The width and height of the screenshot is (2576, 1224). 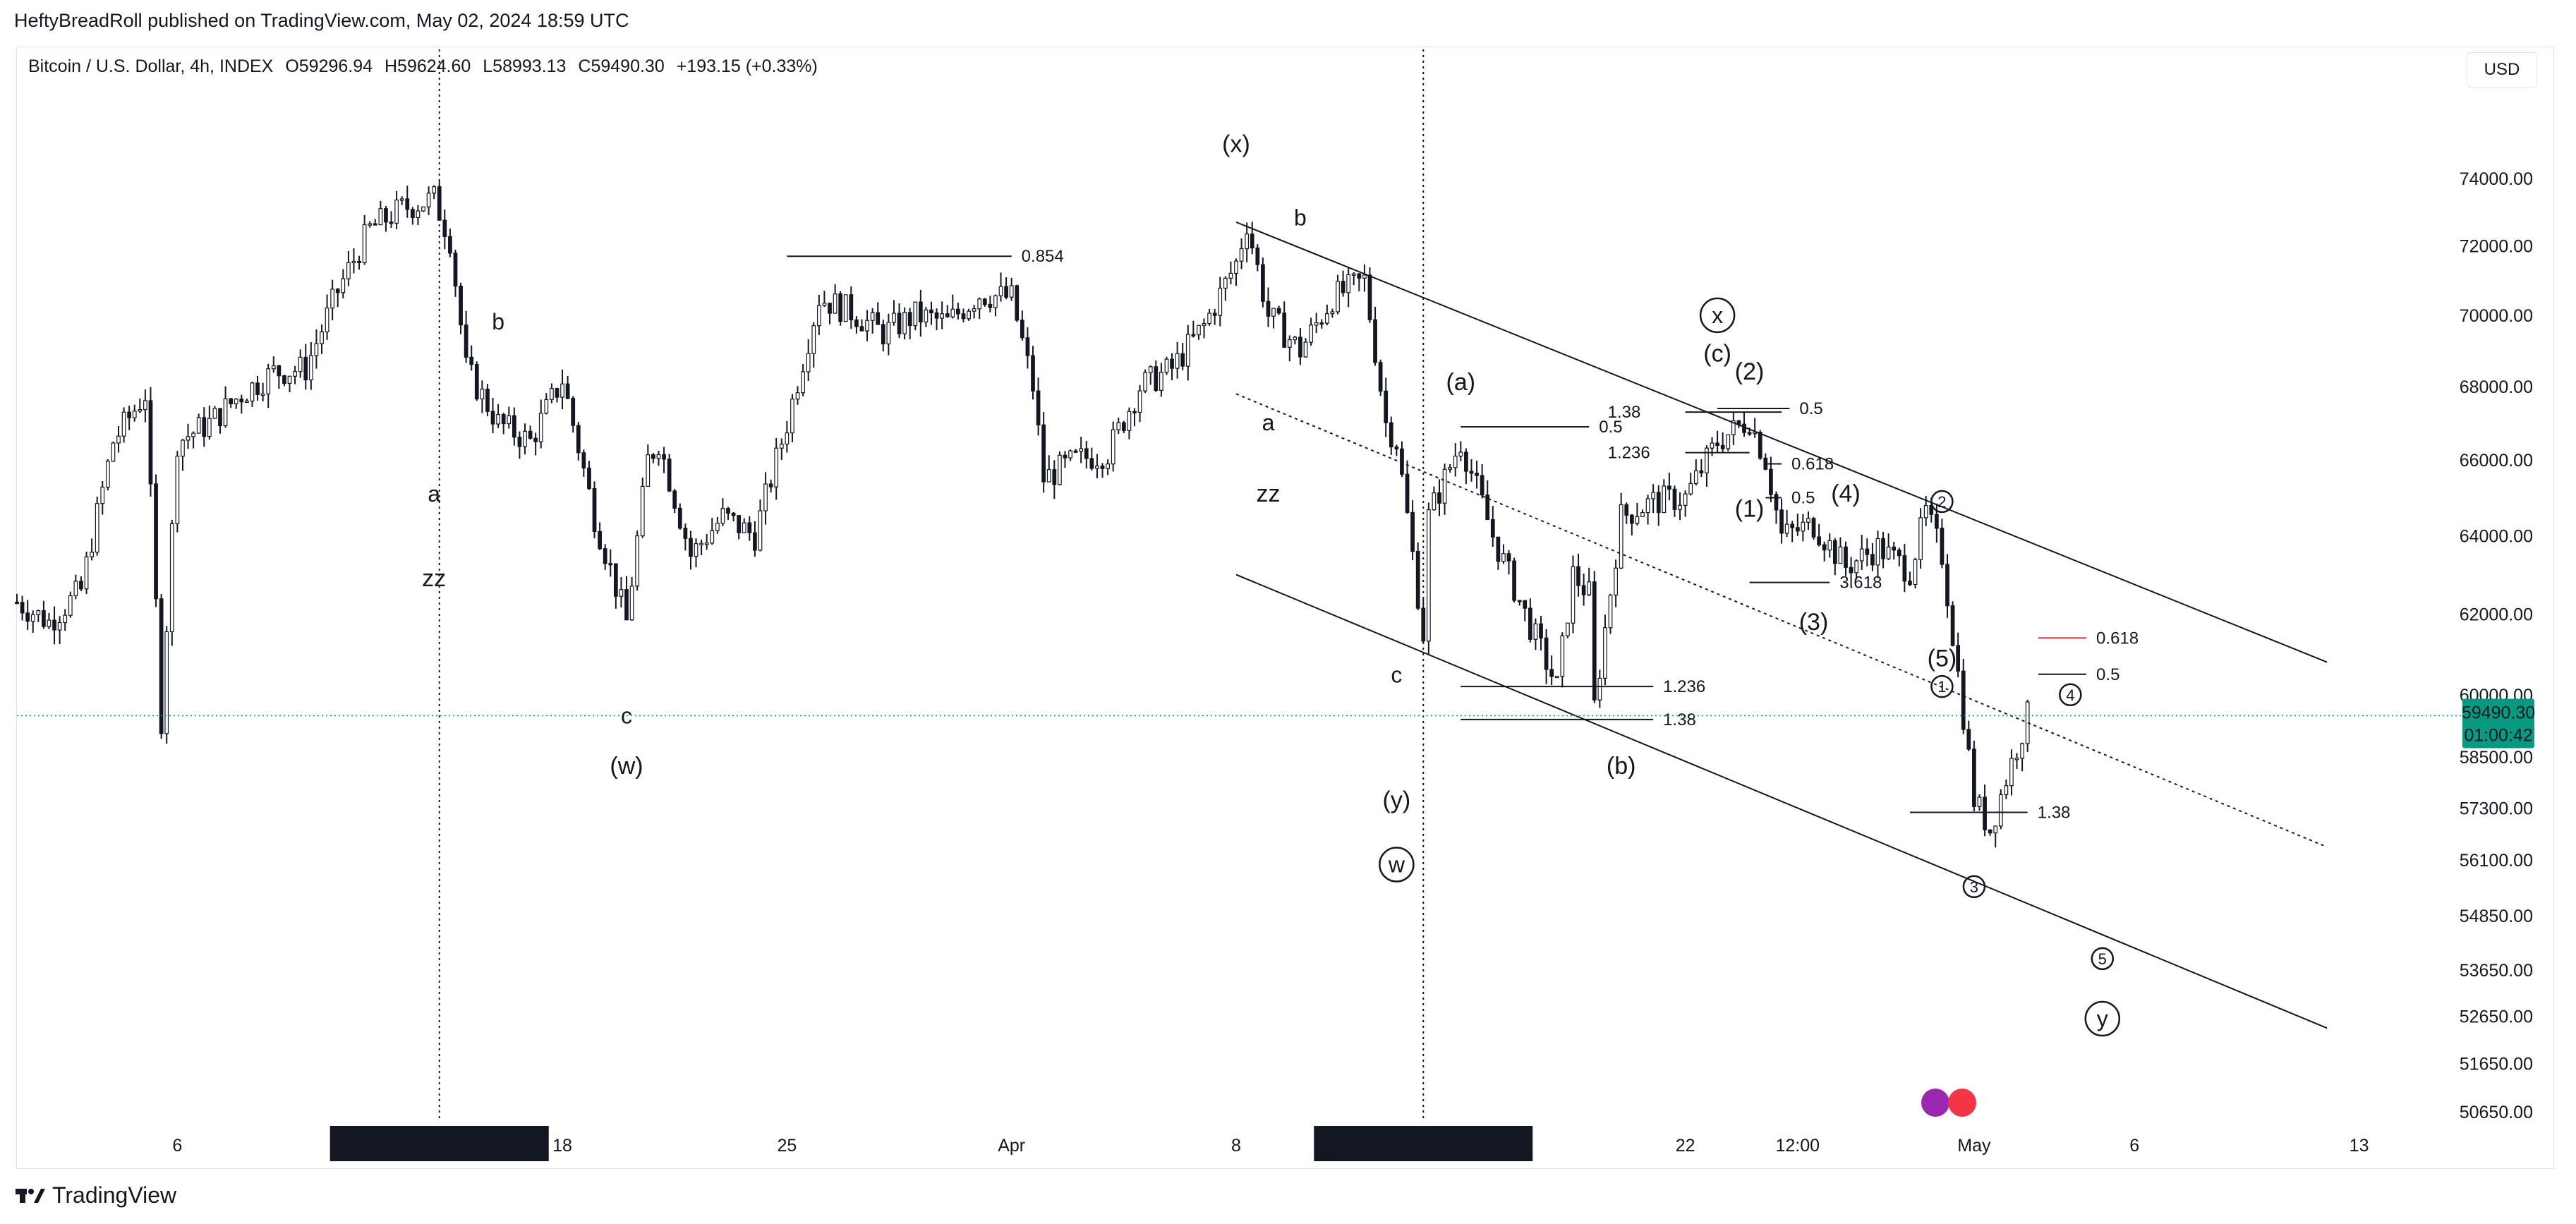 I want to click on flag-icon, so click(x=1962, y=1103).